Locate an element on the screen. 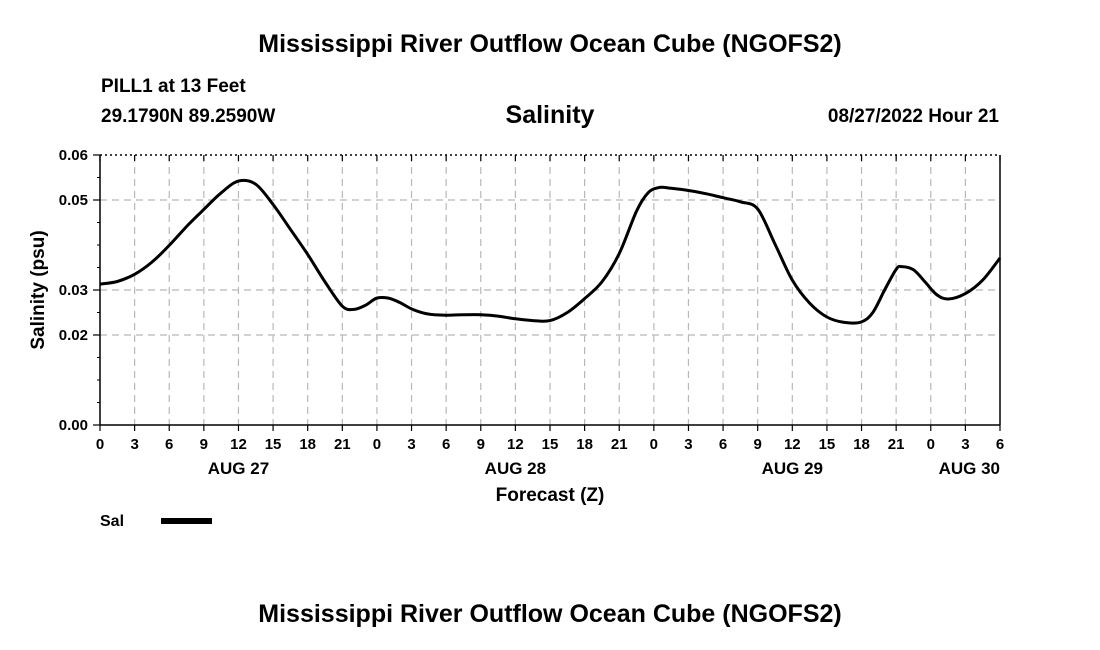 This screenshot has width=1100, height=650. forecast-timestamp: 08/27/2022 Hour 21 is located at coordinates (913, 116).